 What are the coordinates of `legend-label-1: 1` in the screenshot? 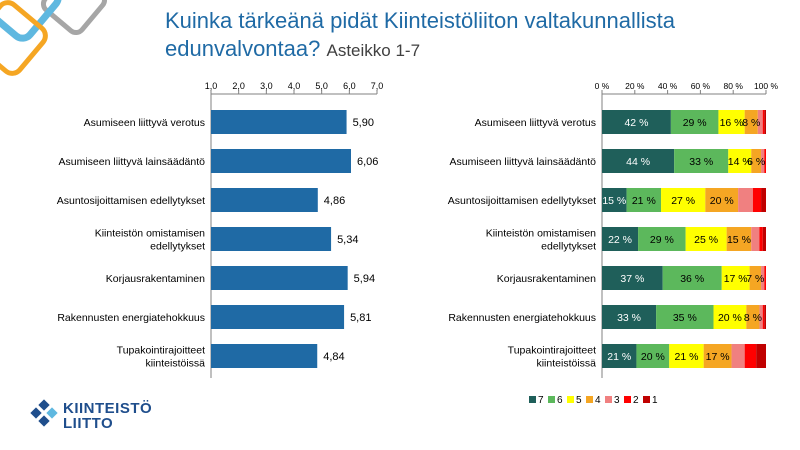 It's located at (655, 400).